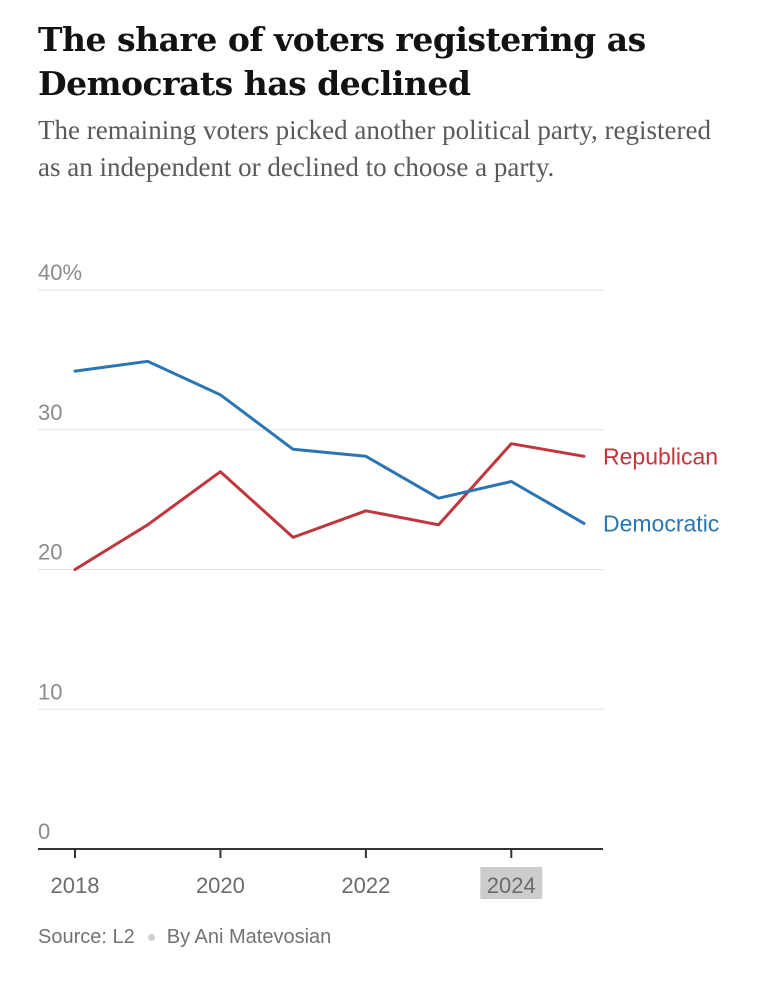 This screenshot has height=1000, width=766. Describe the element at coordinates (50, 412) in the screenshot. I see `y-tick-label: 30` at that location.